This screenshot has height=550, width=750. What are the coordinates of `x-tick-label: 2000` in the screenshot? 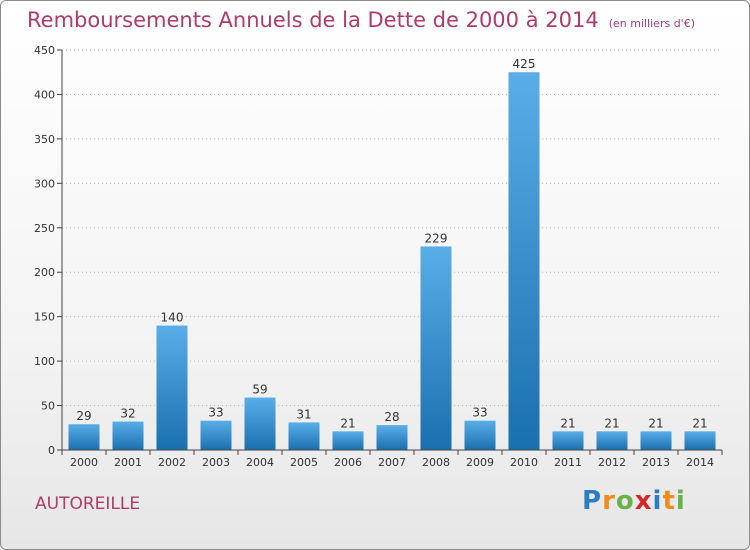 It's located at (84, 462).